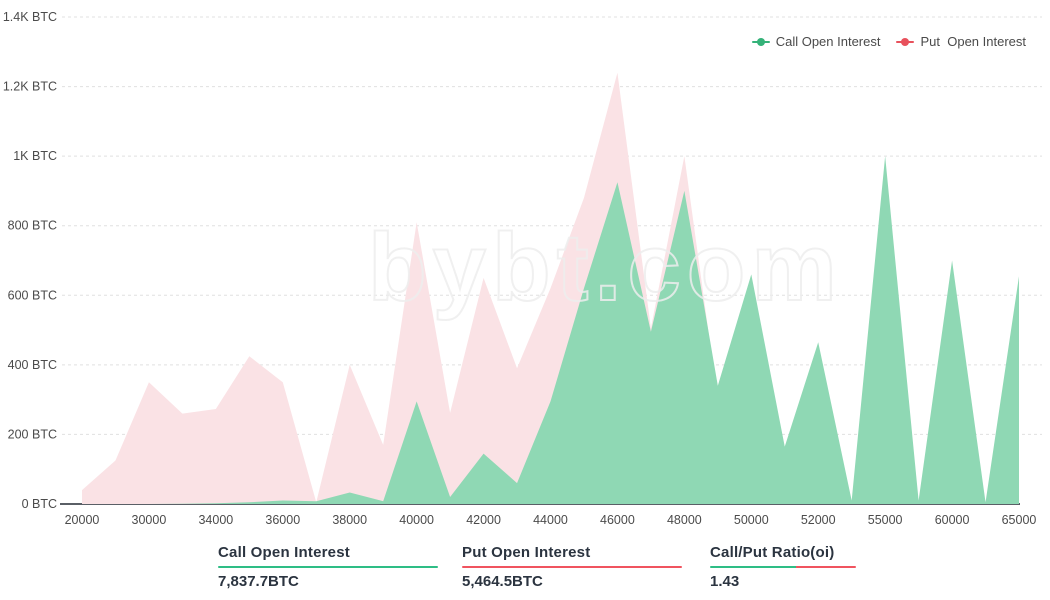 This screenshot has width=1050, height=600. Describe the element at coordinates (416, 520) in the screenshot. I see `x-tick-label: 40000` at that location.